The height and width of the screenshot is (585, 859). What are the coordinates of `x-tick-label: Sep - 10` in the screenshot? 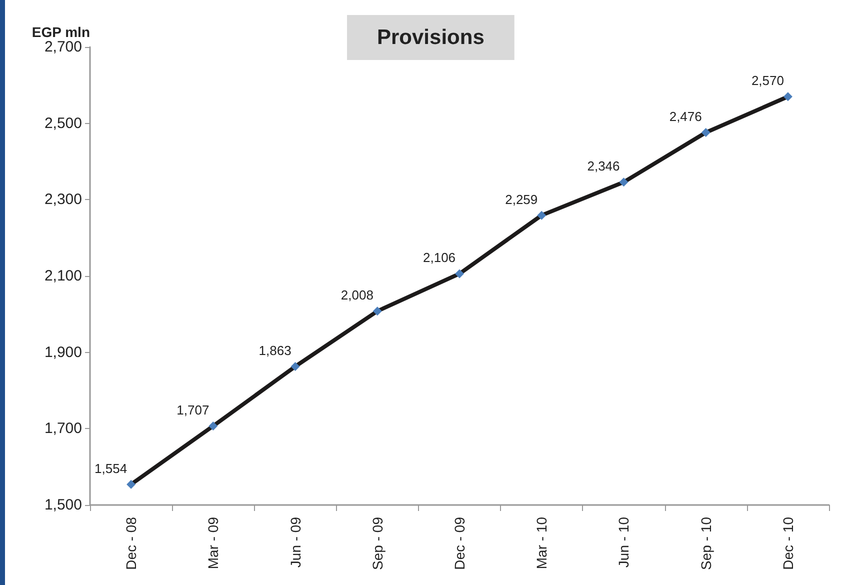 It's located at (706, 543).